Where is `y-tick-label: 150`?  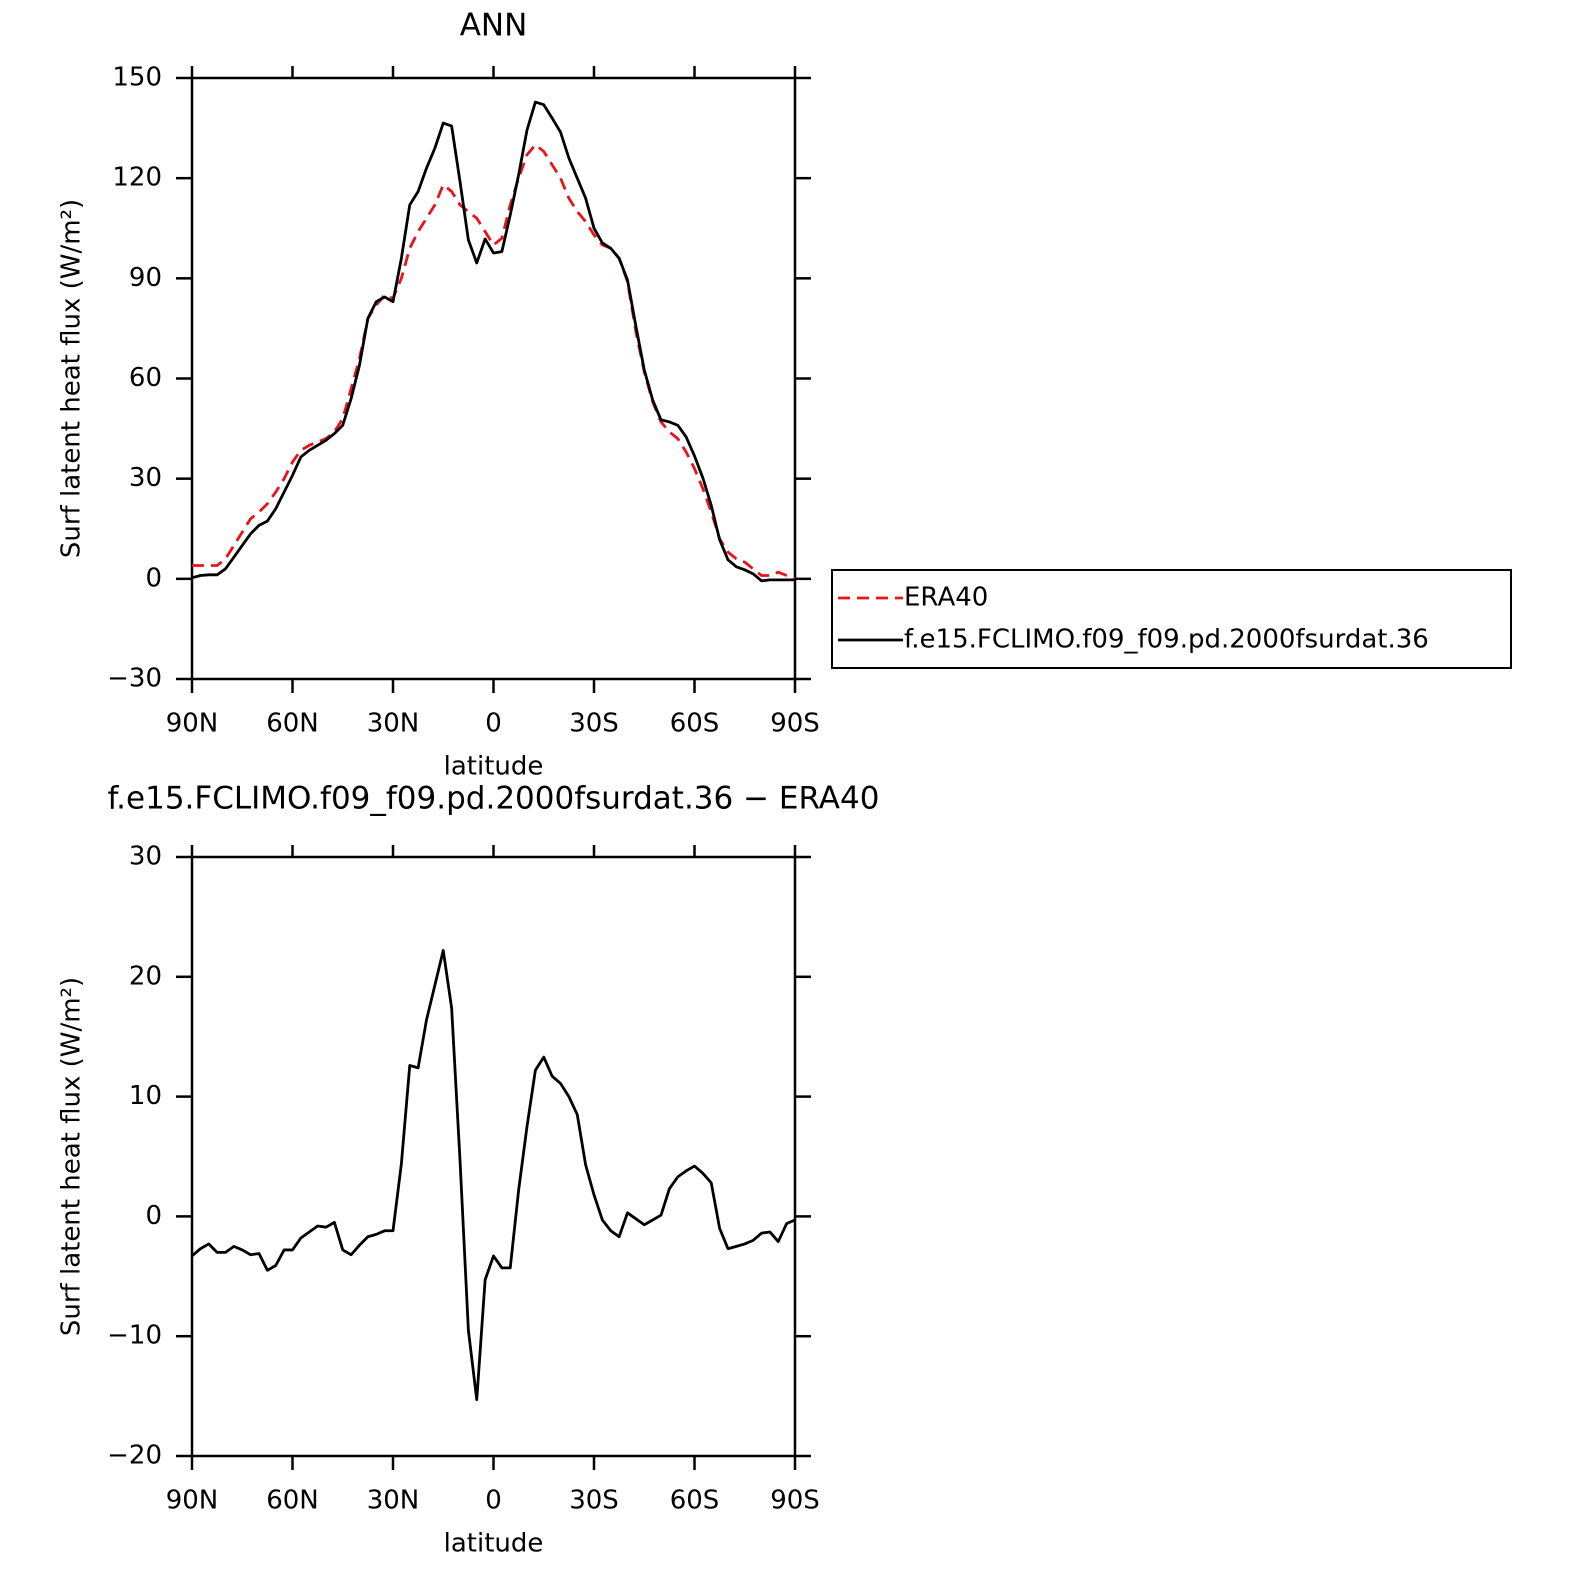
y-tick-label: 150 is located at coordinates (137, 78).